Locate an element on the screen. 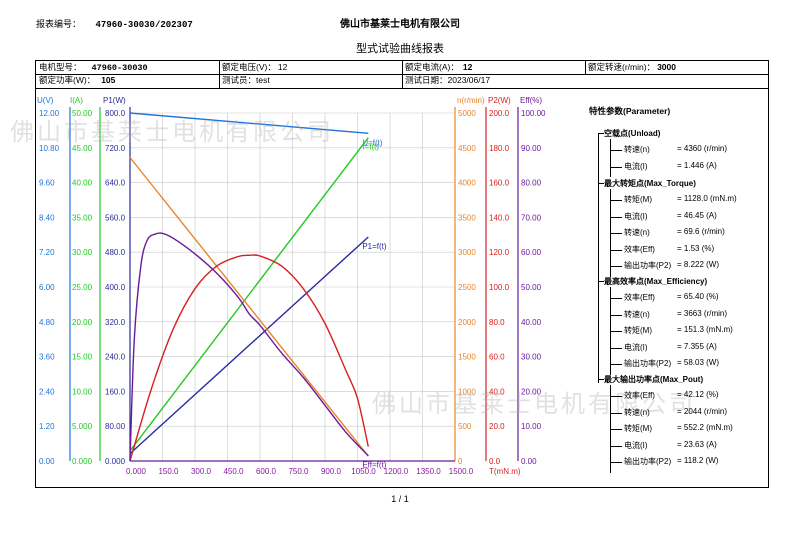 This screenshot has height=542, width=800. tick-label: 560.0 is located at coordinates (115, 217).